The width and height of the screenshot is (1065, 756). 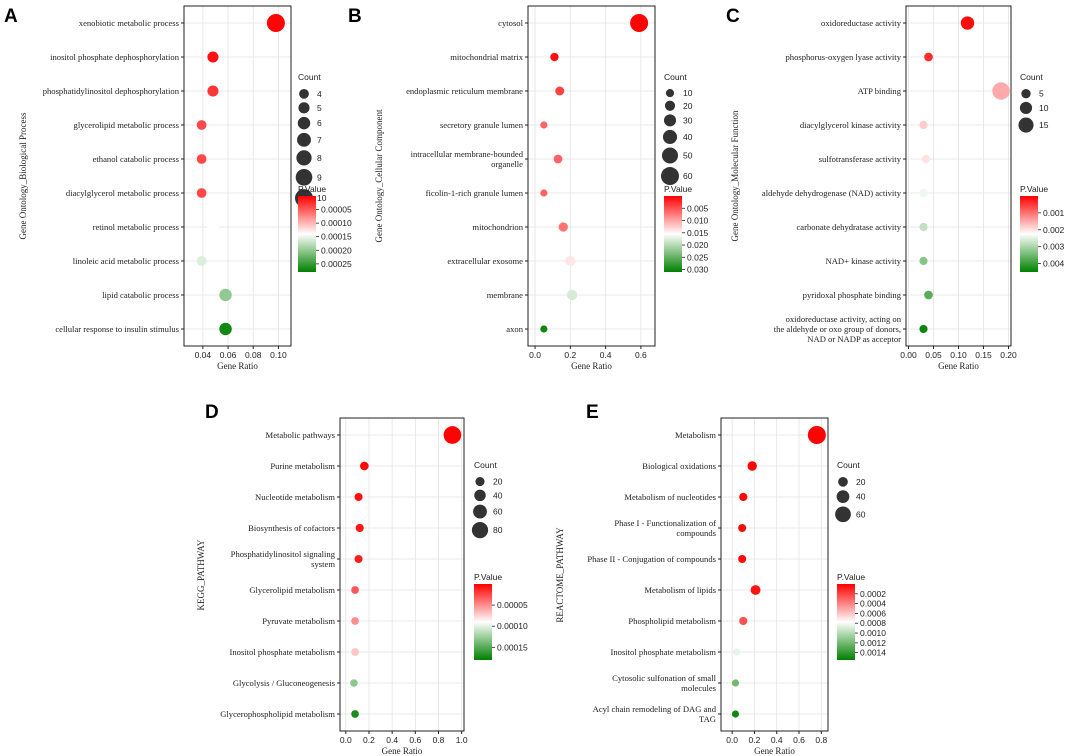 I want to click on count-legend-label: 9, so click(x=319, y=177).